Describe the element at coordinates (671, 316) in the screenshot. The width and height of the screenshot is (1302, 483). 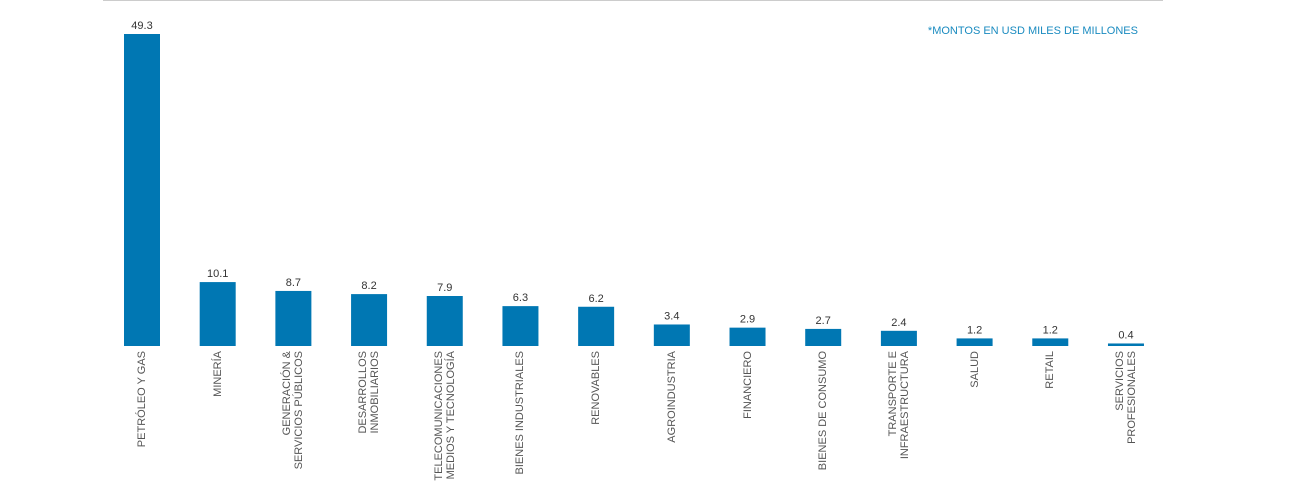
I see `value-label: 3.4` at that location.